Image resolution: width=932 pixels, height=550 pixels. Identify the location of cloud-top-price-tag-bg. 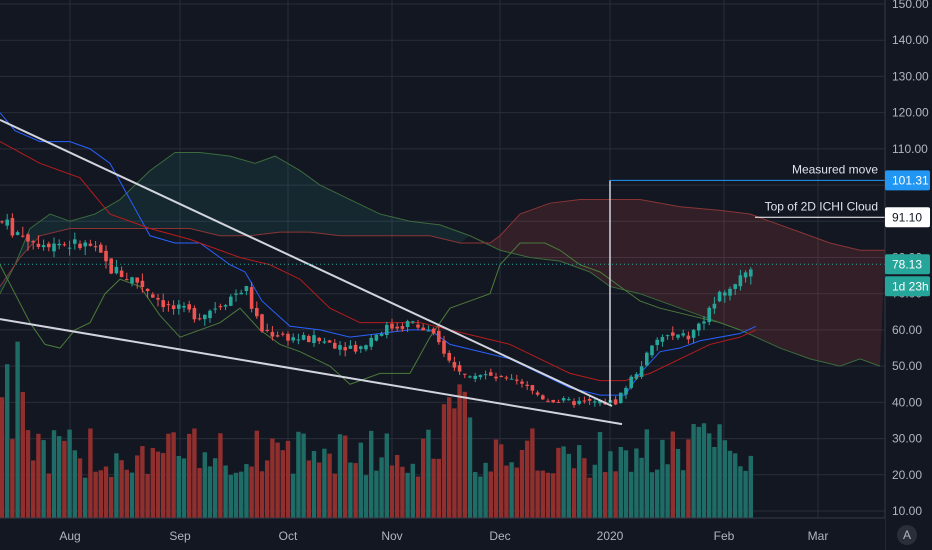
(907, 217).